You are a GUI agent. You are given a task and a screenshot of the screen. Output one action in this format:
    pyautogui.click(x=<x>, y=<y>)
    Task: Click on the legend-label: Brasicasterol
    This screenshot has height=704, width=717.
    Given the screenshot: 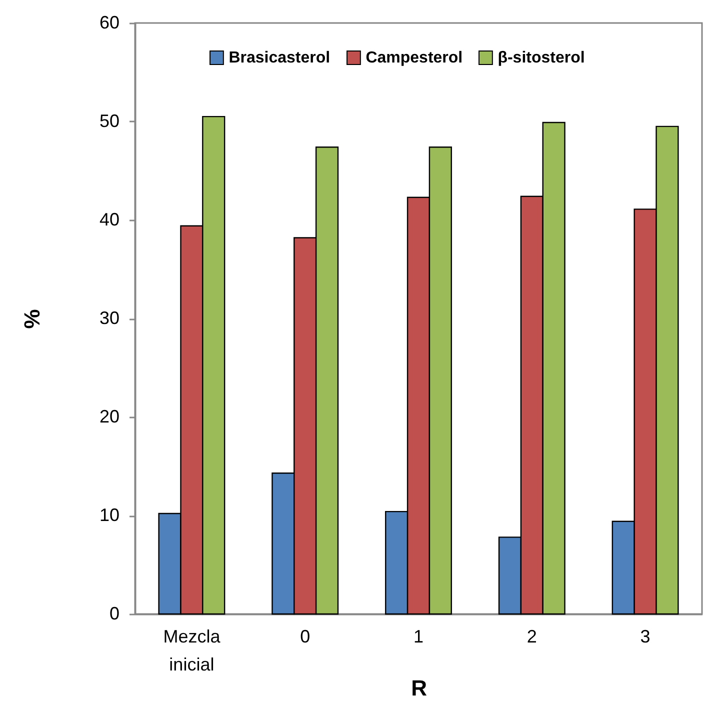 What is the action you would take?
    pyautogui.click(x=279, y=58)
    